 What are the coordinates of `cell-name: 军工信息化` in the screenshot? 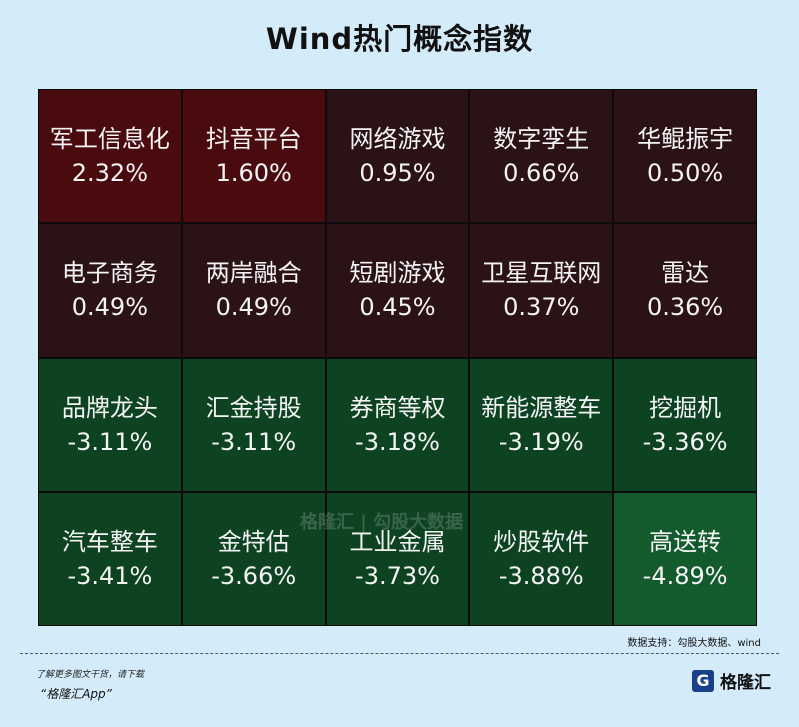 It's located at (109, 139).